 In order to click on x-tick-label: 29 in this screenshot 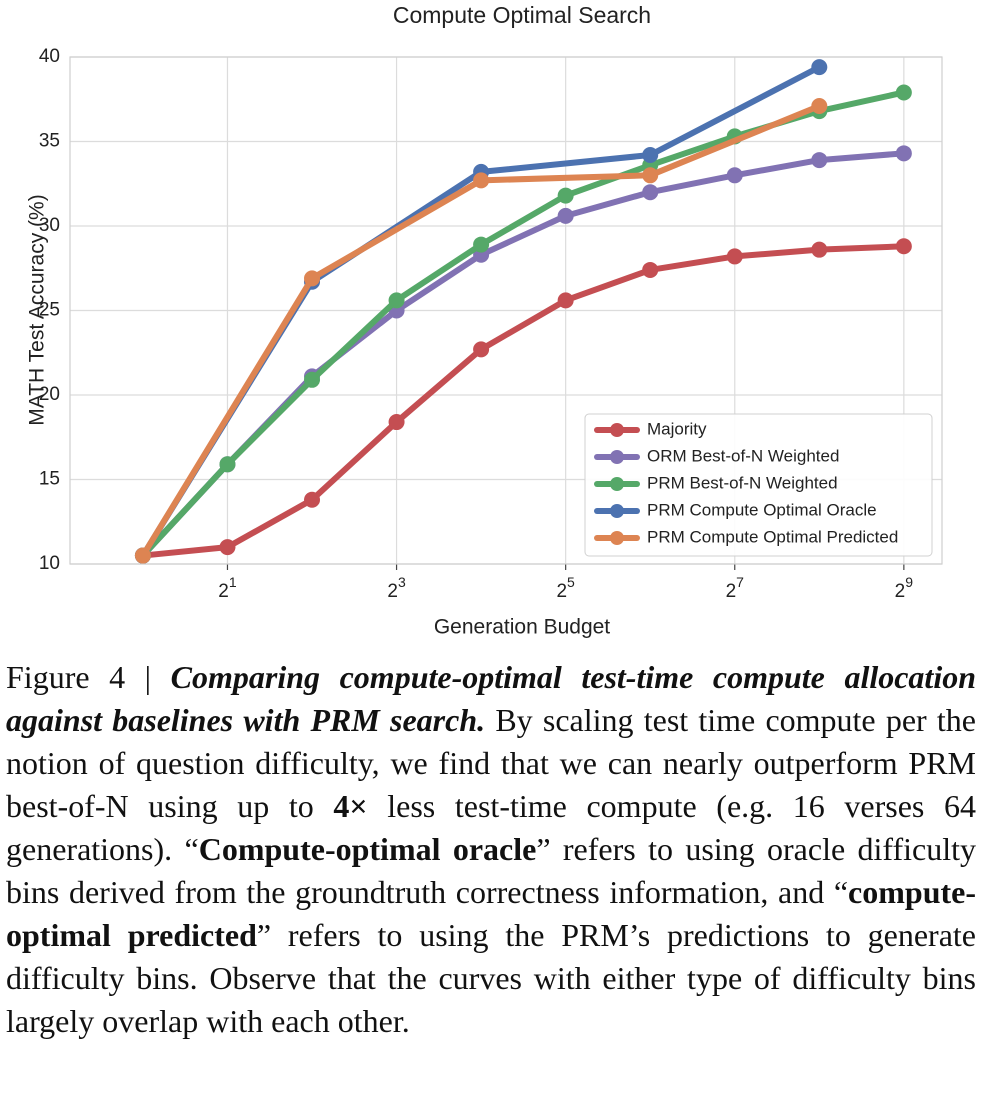, I will do `click(904, 588)`.